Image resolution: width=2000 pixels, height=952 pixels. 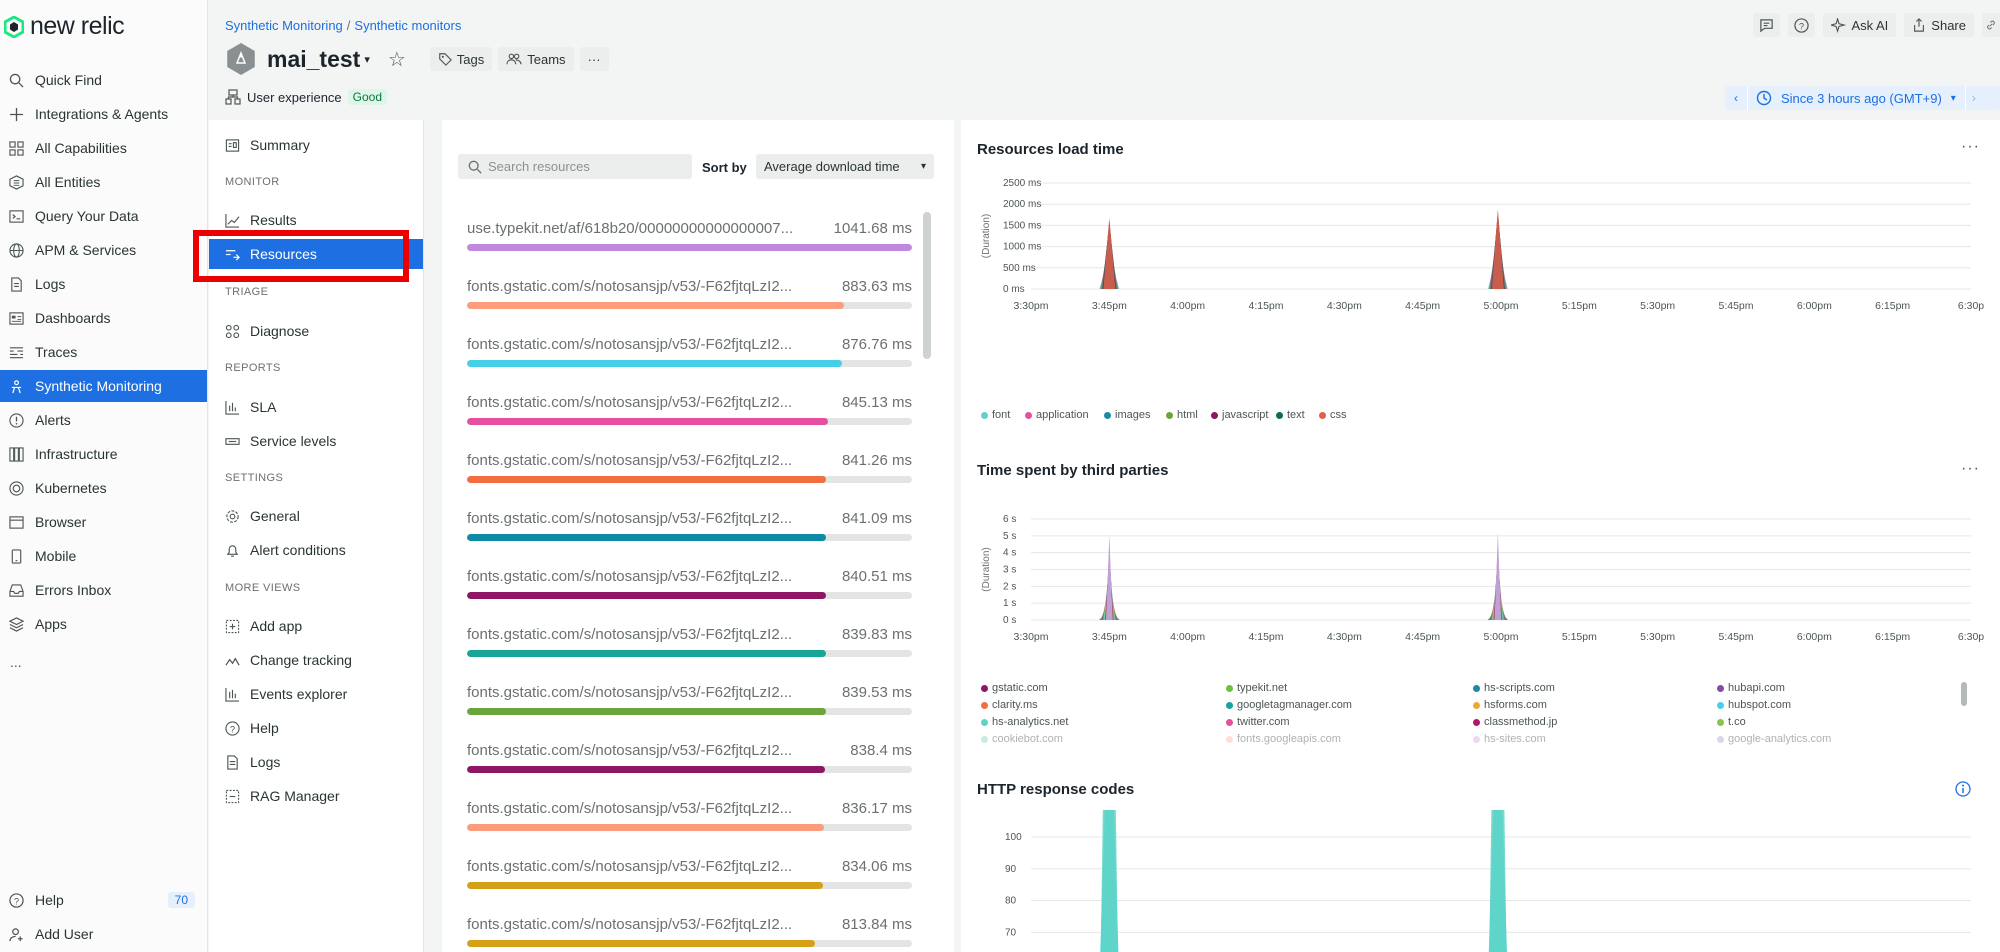 I want to click on nav-add-user: Add User, so click(x=103, y=934).